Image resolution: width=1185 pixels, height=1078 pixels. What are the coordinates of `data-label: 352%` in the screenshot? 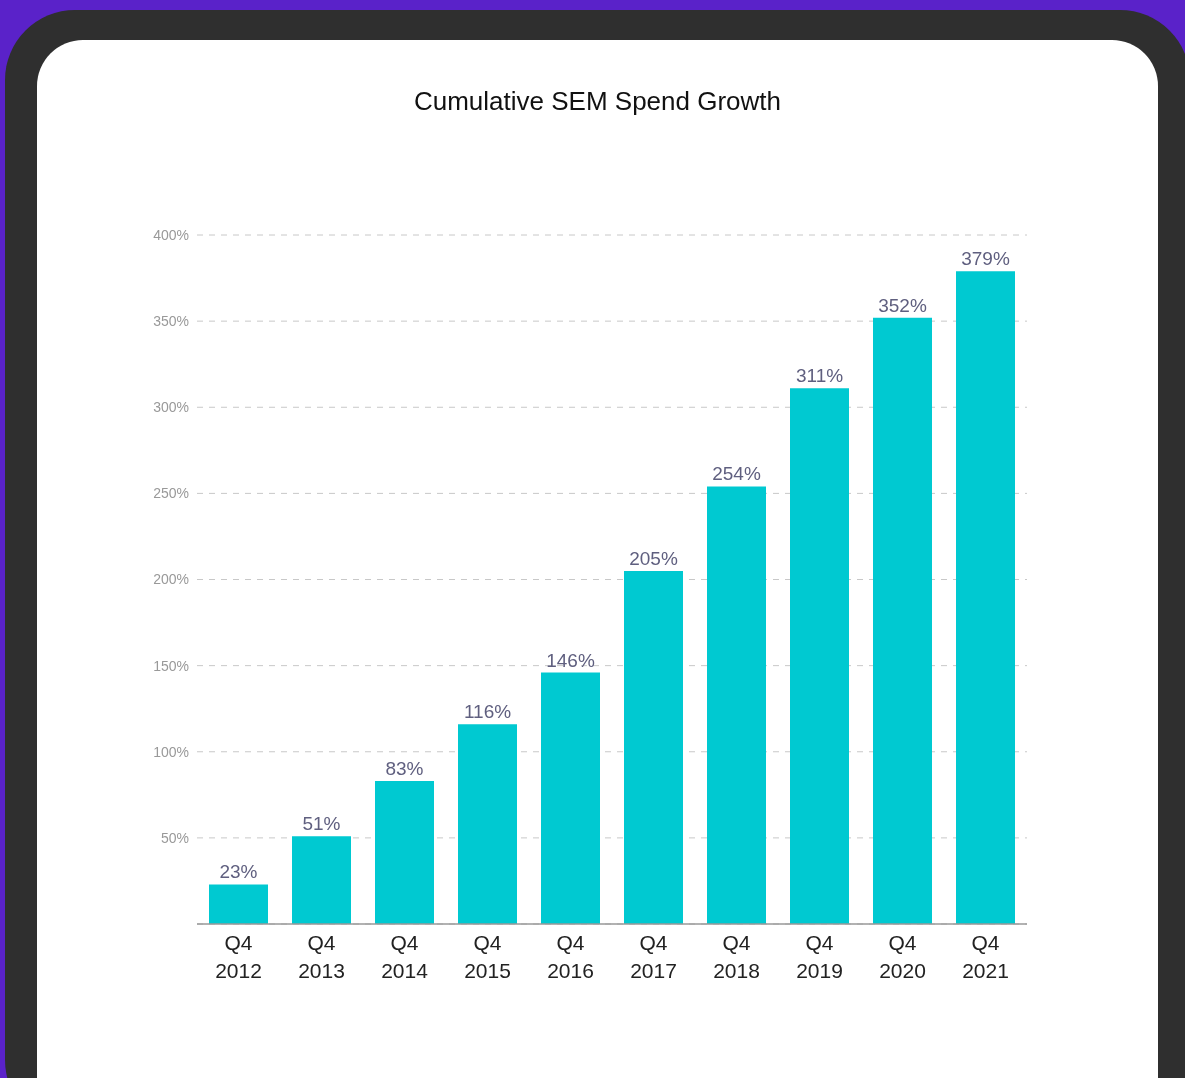 It's located at (902, 305).